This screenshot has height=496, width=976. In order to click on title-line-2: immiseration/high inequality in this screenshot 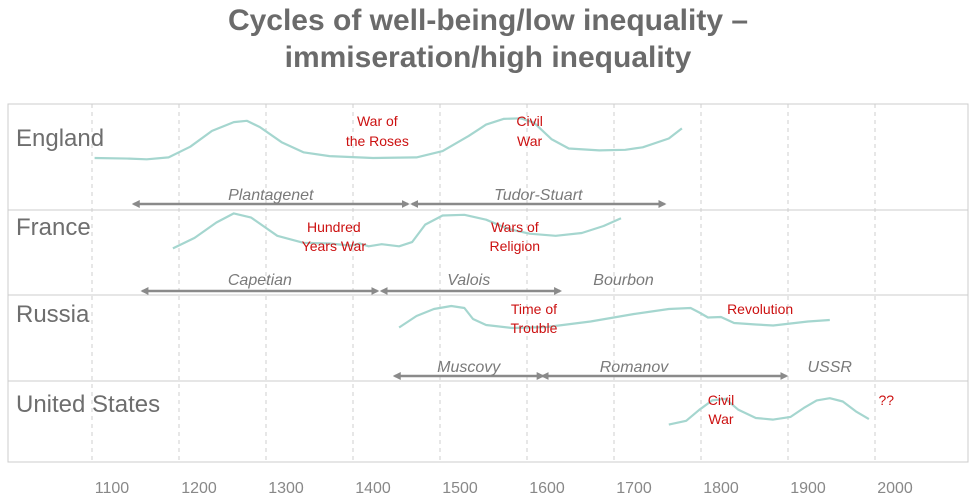, I will do `click(488, 57)`.